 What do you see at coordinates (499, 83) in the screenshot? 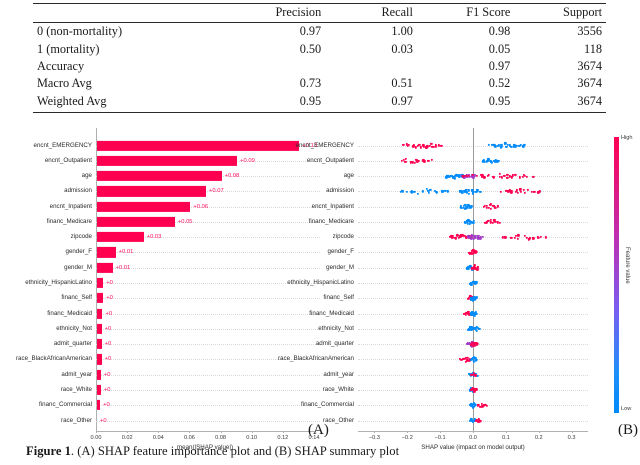
I see `cell-f1: 0.52` at bounding box center [499, 83].